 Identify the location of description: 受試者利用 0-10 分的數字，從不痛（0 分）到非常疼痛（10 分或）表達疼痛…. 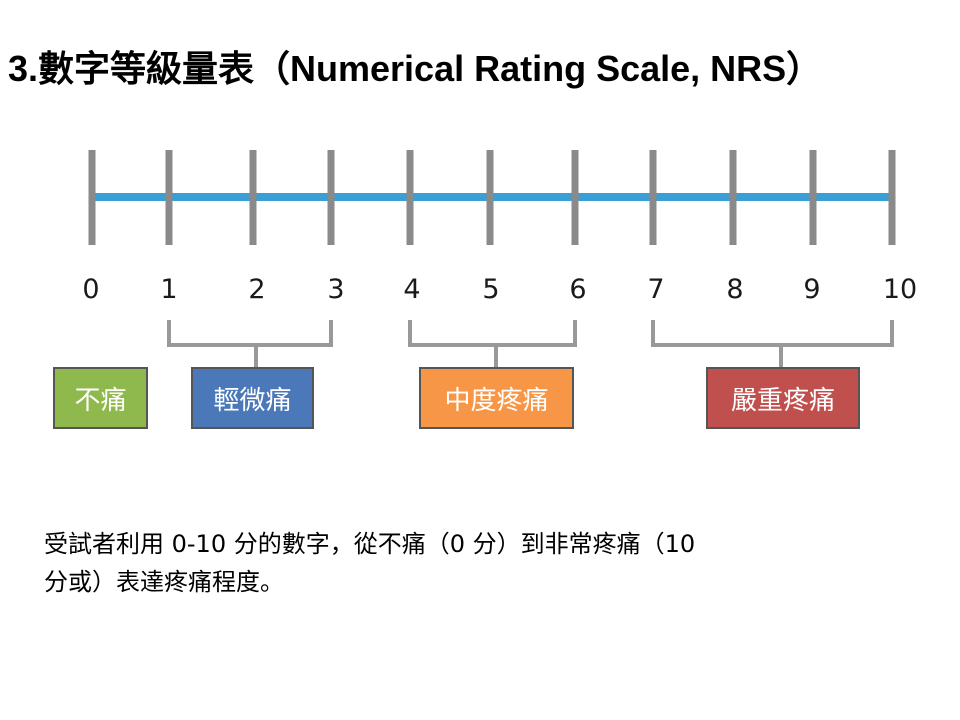
(444, 563).